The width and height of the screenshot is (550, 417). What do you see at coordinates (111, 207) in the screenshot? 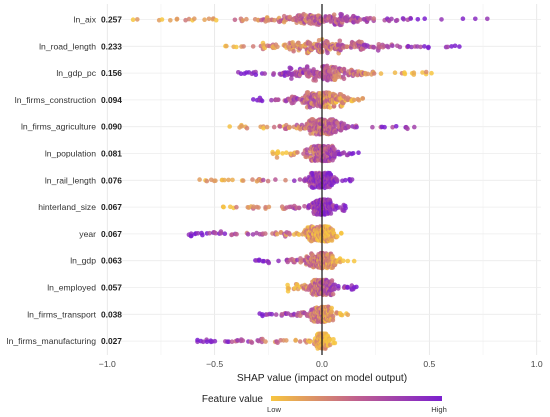
I see `importance-label: 0.067` at bounding box center [111, 207].